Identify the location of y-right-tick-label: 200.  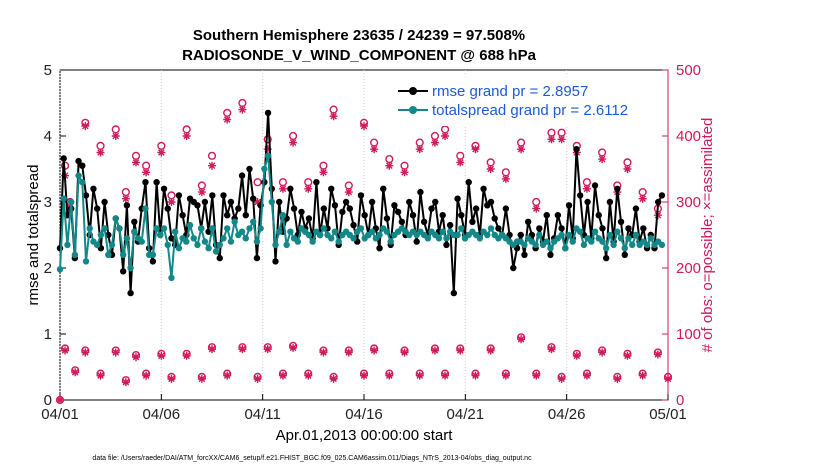
(688, 268).